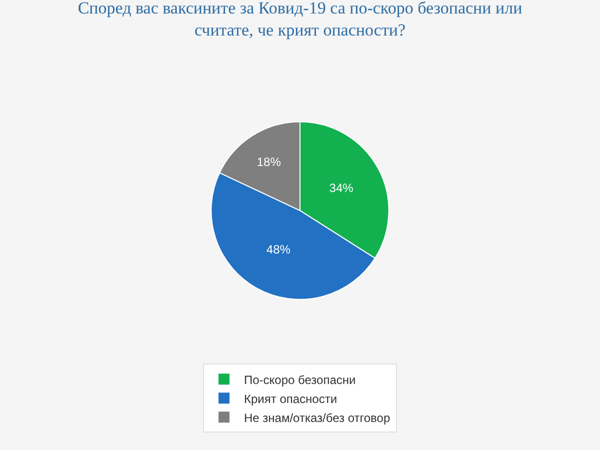 This screenshot has height=450, width=600. I want to click on data-label: 48%, so click(278, 249).